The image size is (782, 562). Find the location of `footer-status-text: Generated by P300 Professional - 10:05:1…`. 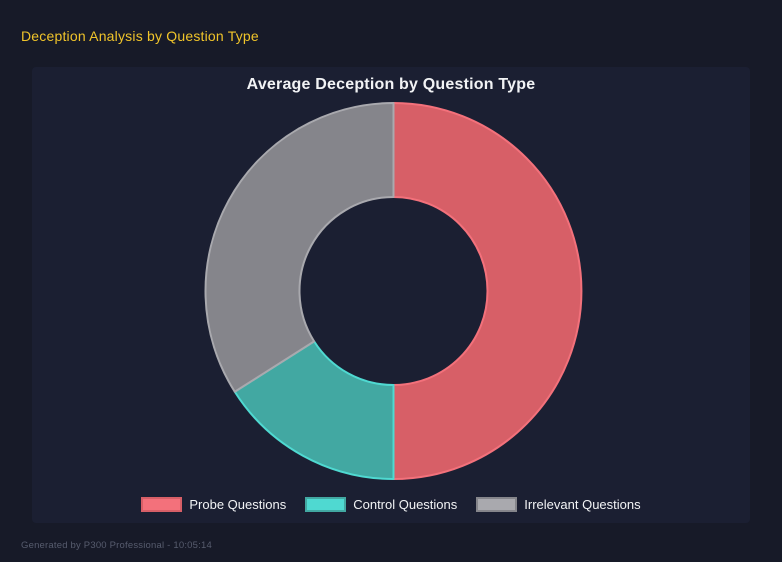

footer-status-text: Generated by P300 Professional - 10:05:1… is located at coordinates (116, 545).